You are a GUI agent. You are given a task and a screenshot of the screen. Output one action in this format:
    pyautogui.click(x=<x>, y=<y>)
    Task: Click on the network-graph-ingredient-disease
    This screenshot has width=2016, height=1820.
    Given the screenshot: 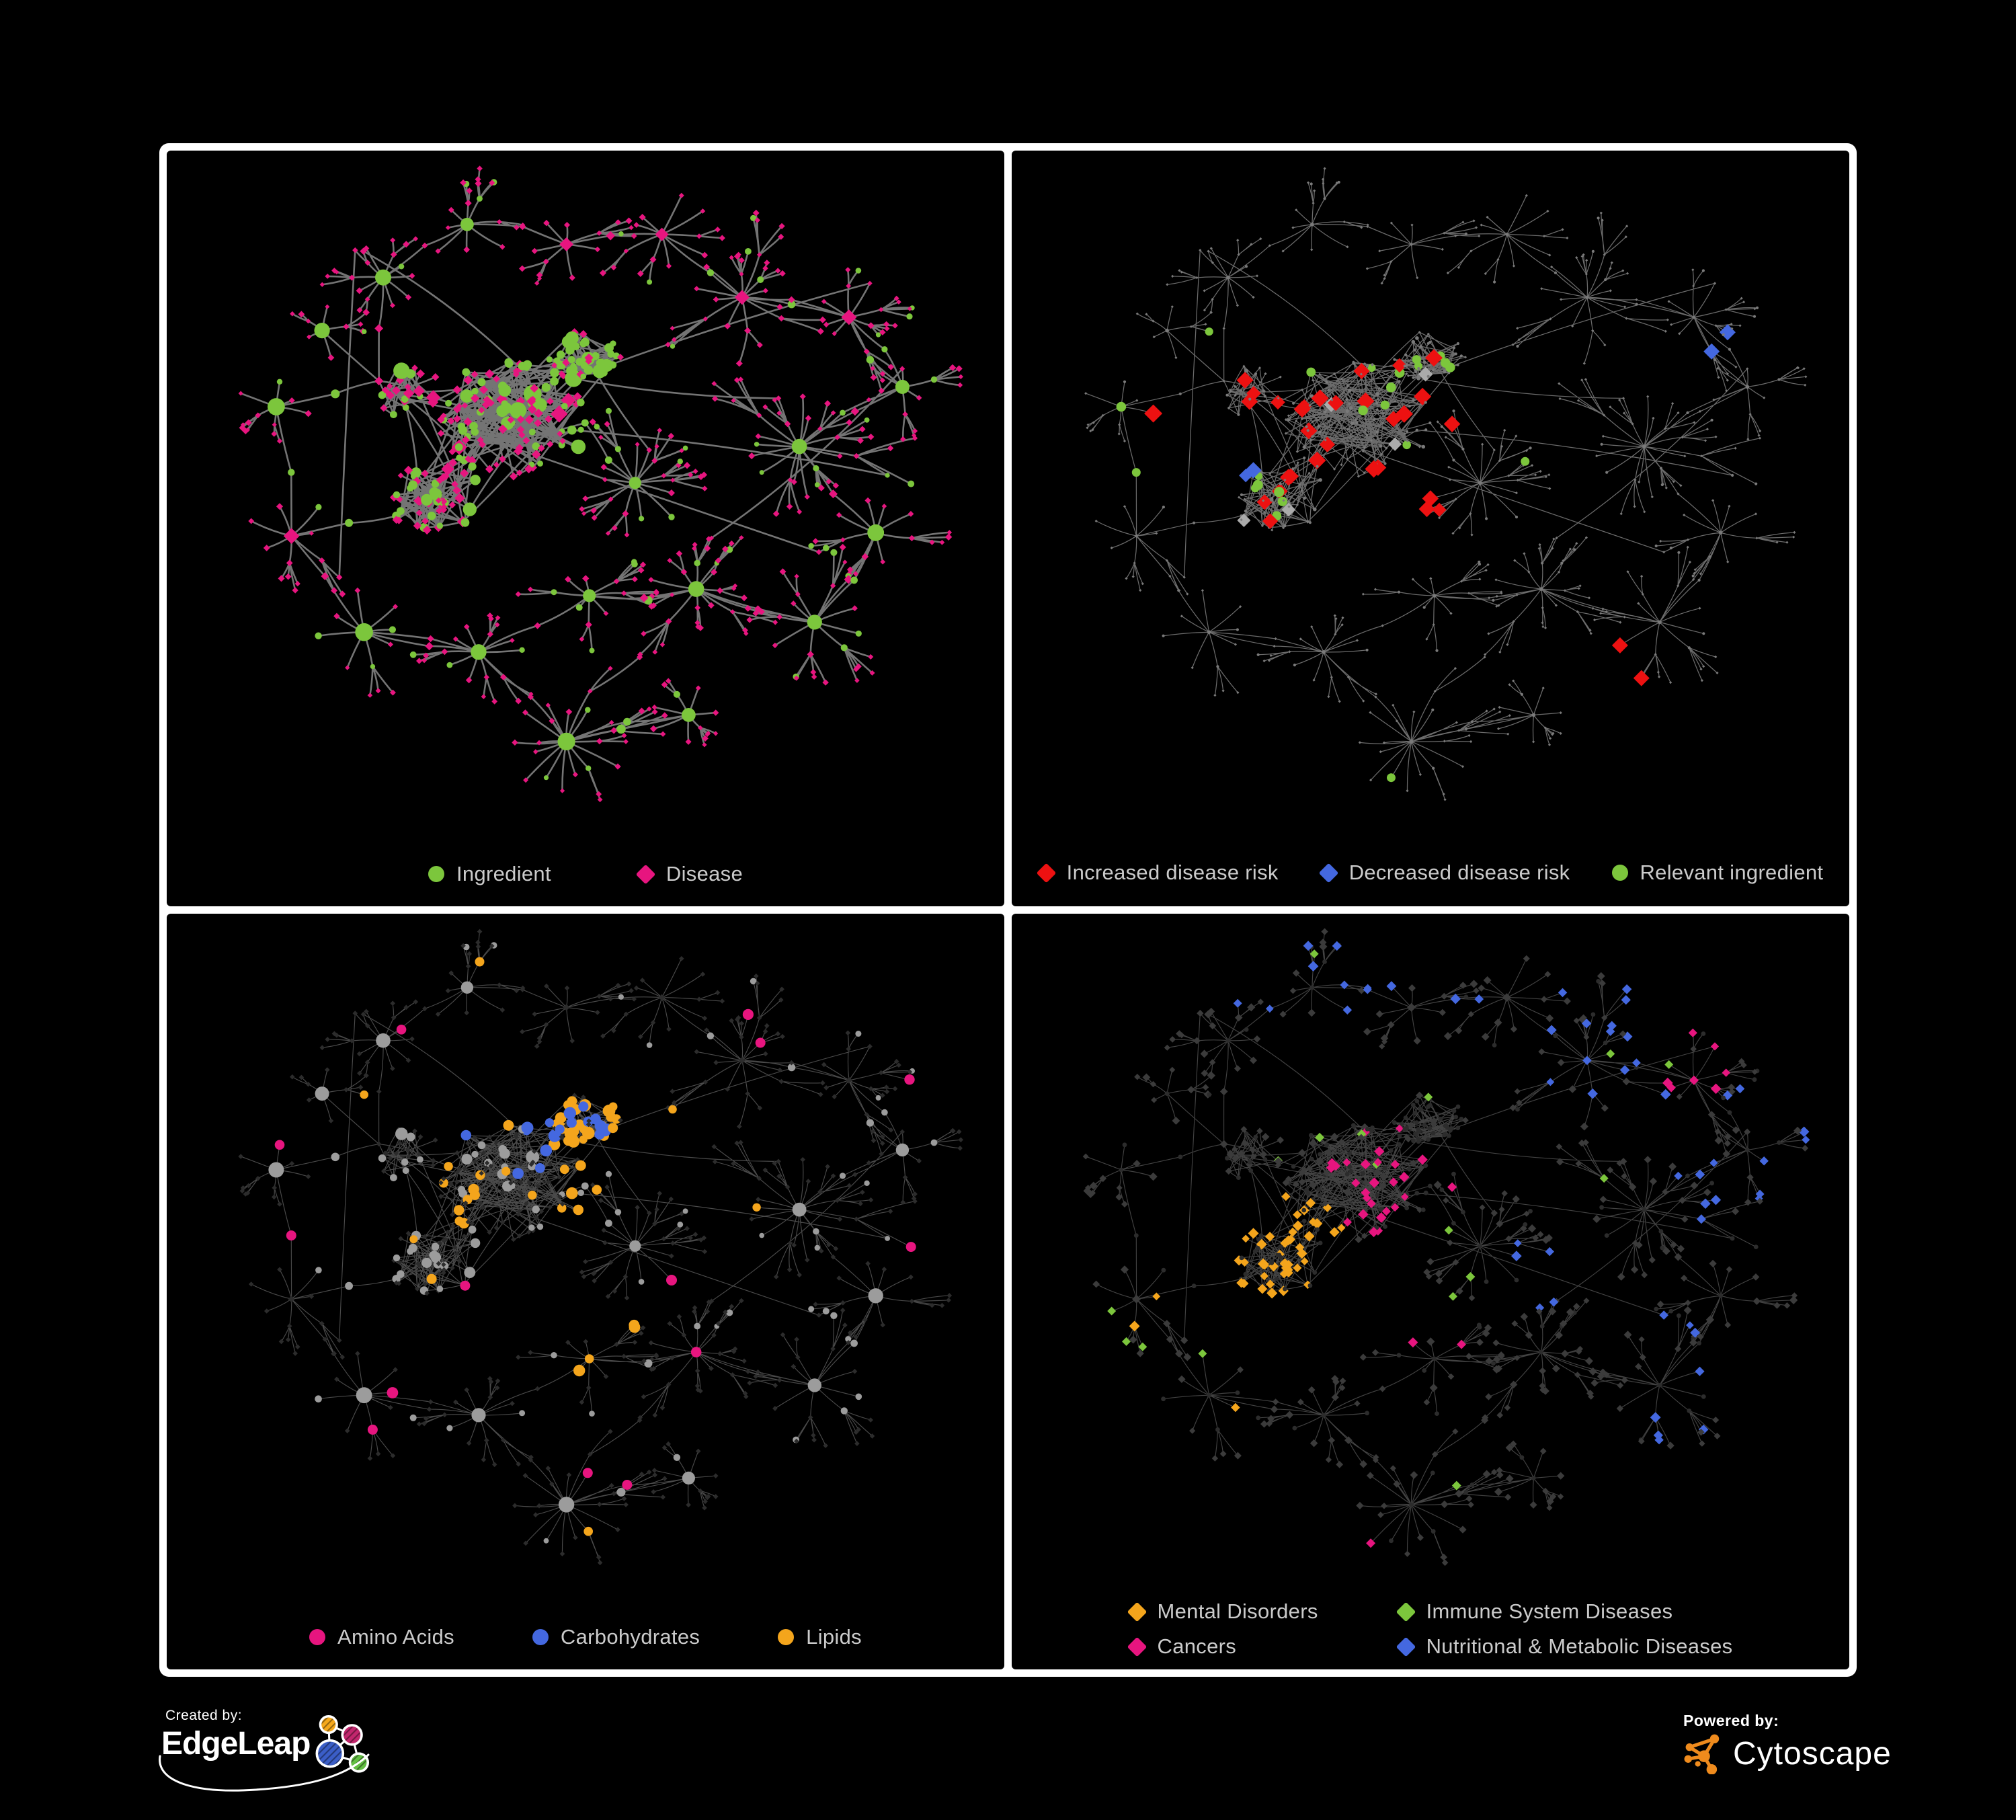 What is the action you would take?
    pyautogui.click(x=600, y=484)
    